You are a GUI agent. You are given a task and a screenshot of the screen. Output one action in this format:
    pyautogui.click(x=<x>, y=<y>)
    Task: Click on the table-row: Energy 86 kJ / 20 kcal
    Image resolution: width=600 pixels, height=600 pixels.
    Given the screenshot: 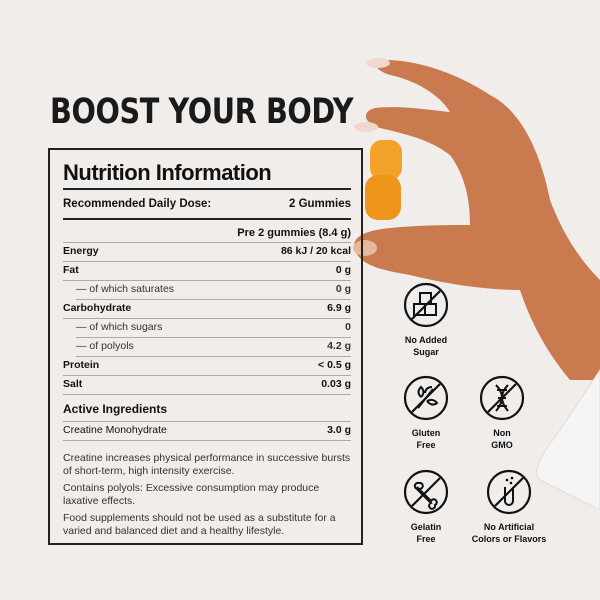 What is the action you would take?
    pyautogui.click(x=207, y=252)
    